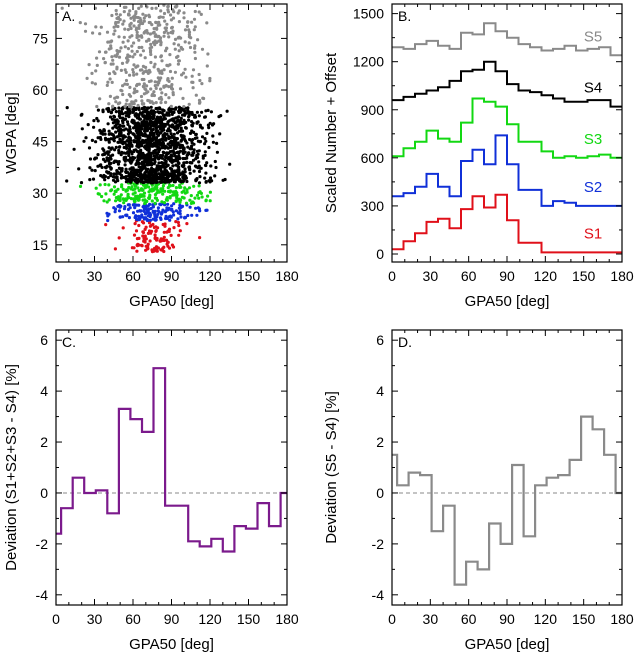  Describe the element at coordinates (507, 301) in the screenshot. I see `x-axis-label: GPA50 [deg]` at that location.